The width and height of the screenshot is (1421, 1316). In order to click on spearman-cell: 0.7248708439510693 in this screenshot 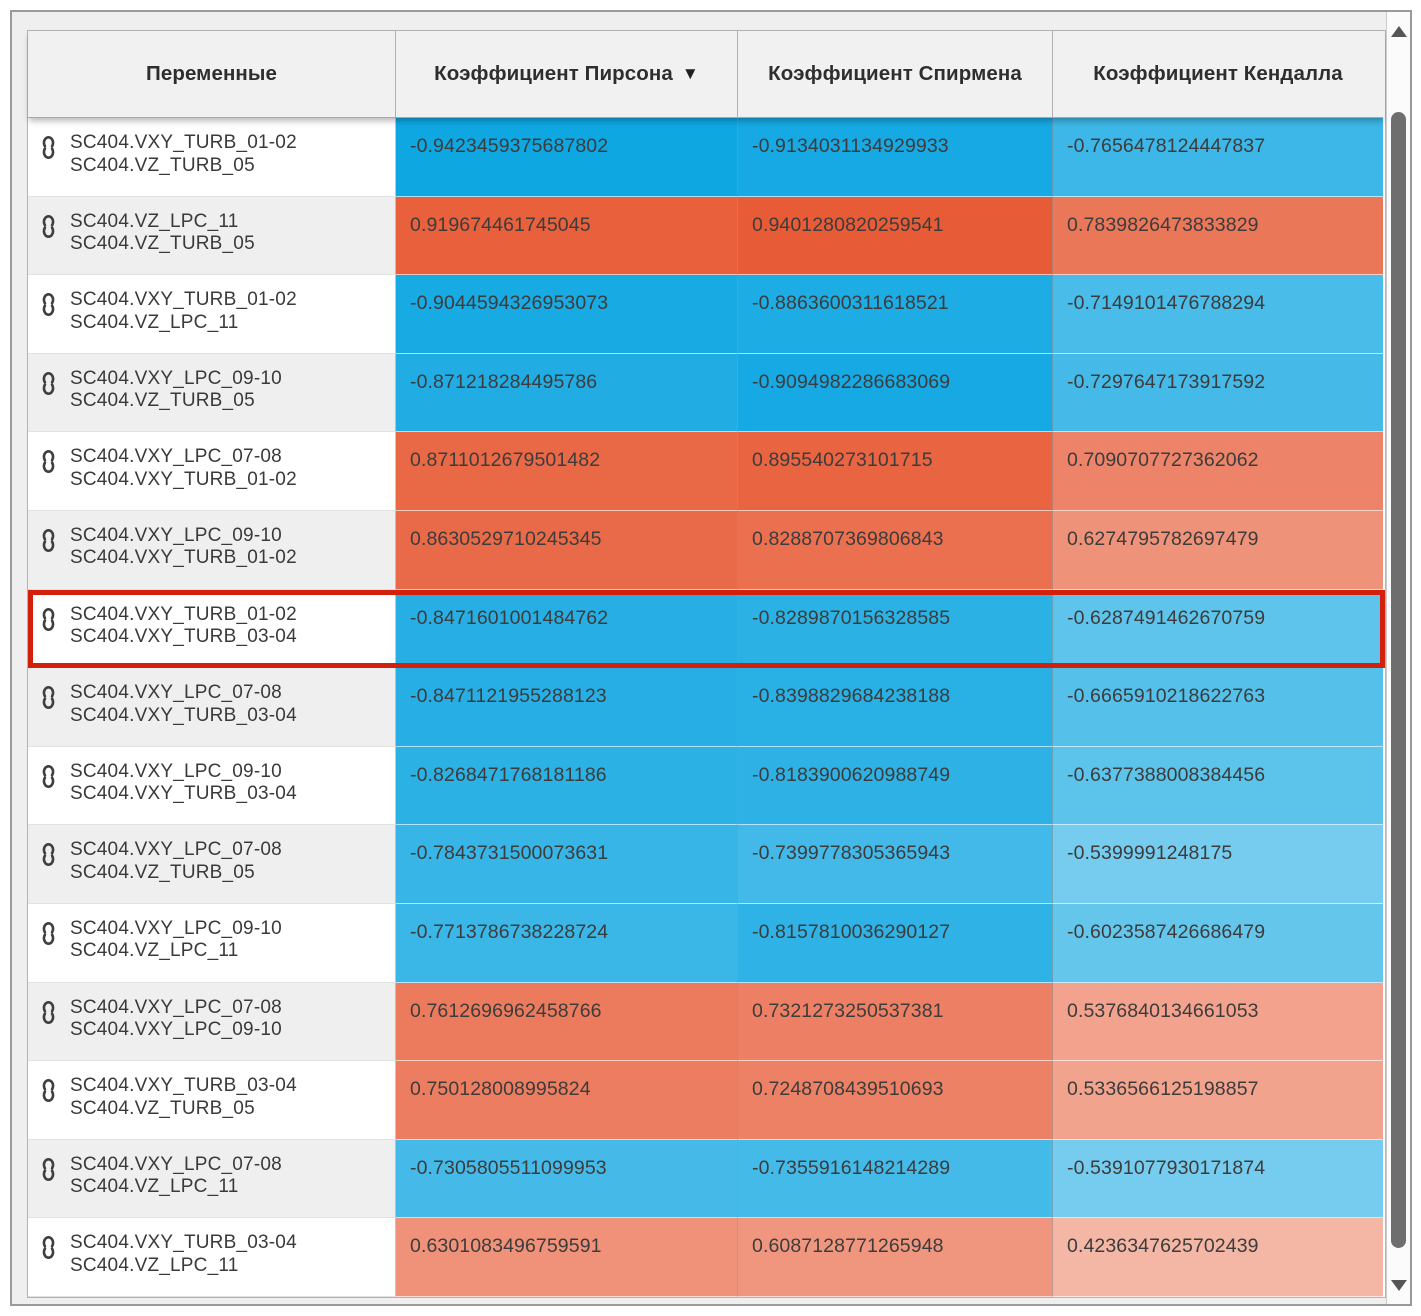, I will do `click(895, 1100)`.